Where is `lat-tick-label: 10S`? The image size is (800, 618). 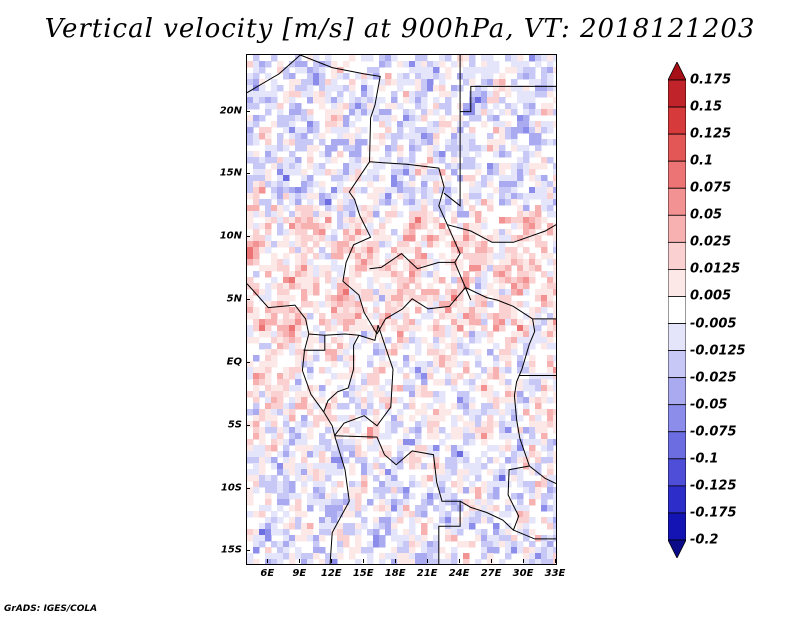 lat-tick-label: 10S is located at coordinates (231, 488).